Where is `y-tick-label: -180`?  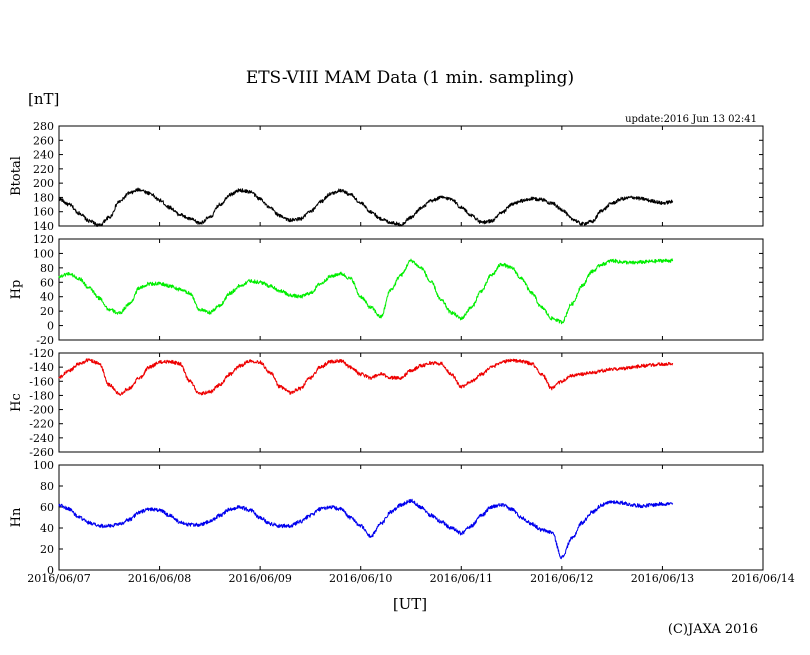
y-tick-label: -180 is located at coordinates (41, 395).